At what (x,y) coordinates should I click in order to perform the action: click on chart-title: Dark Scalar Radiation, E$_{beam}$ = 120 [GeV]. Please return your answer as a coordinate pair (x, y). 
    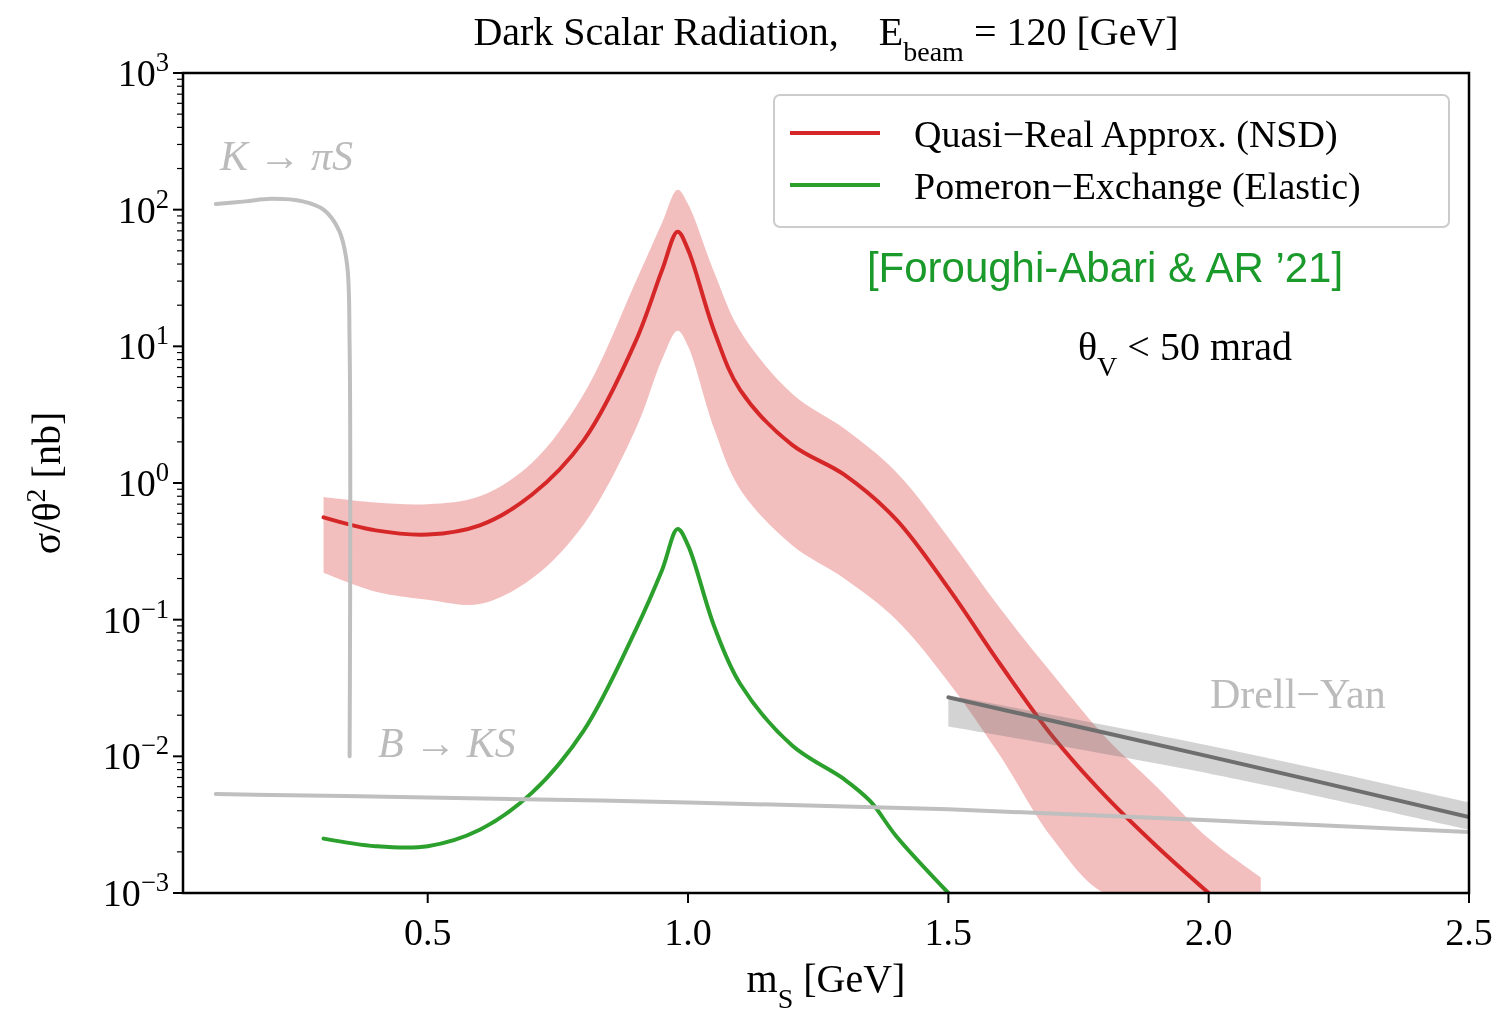
    Looking at the image, I should click on (826, 38).